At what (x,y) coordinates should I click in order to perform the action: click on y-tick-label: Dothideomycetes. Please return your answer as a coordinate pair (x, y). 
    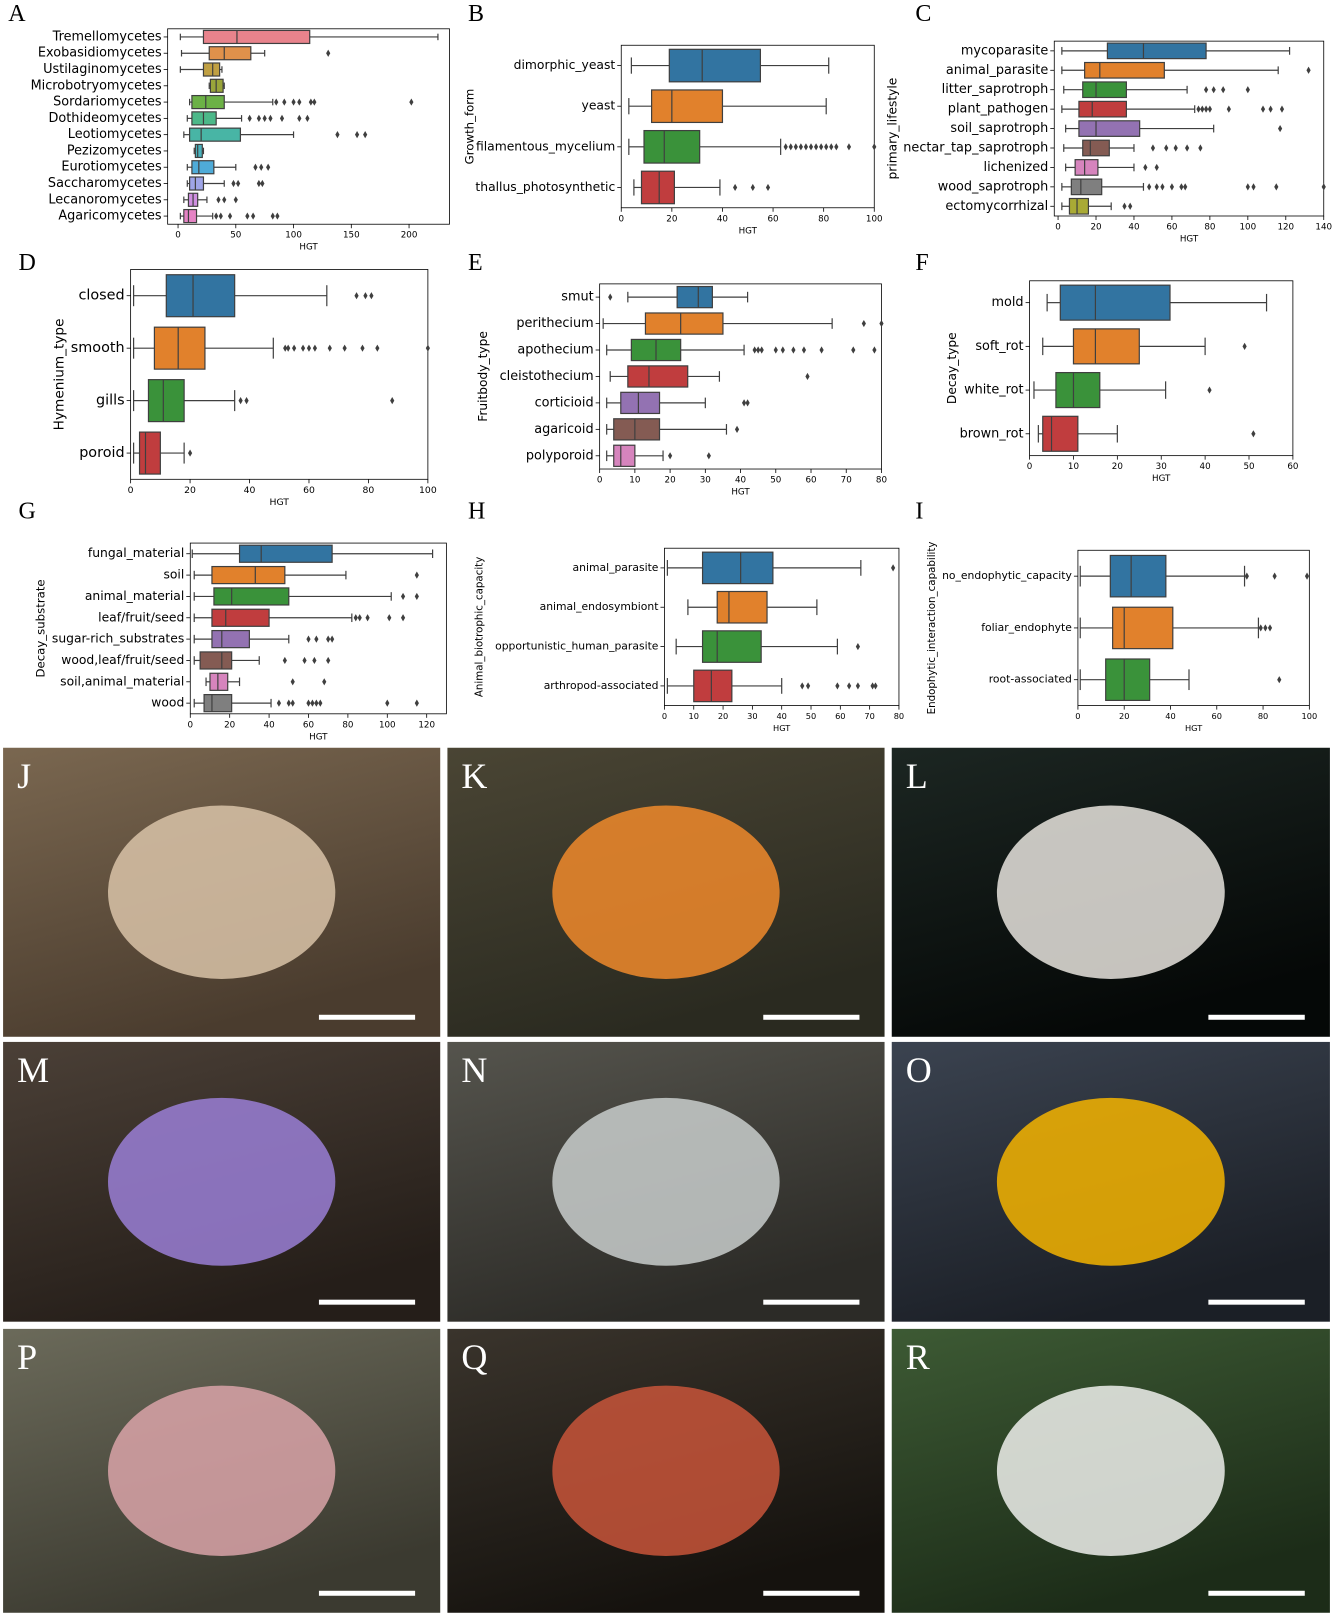
    Looking at the image, I should click on (105, 118).